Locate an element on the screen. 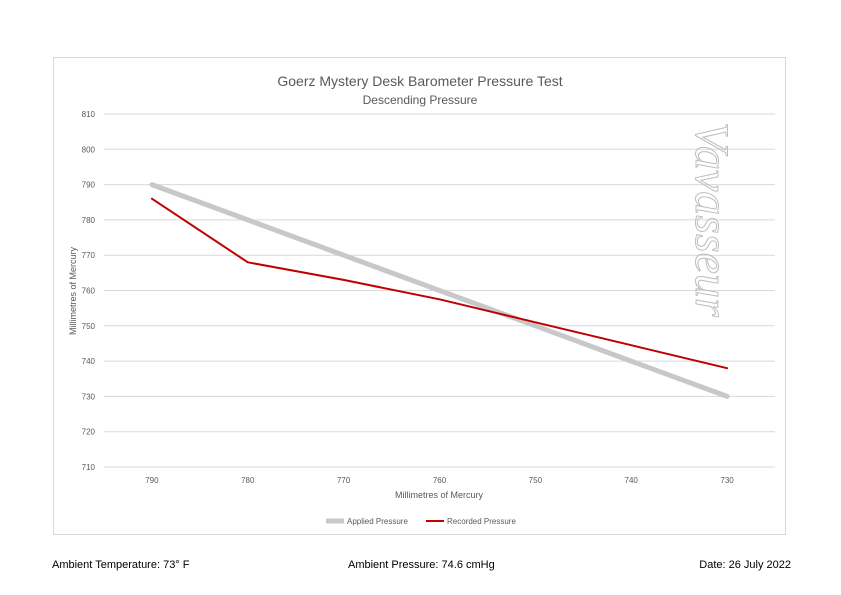  y-axis-label: Millimetres of Mercury is located at coordinates (73, 290).